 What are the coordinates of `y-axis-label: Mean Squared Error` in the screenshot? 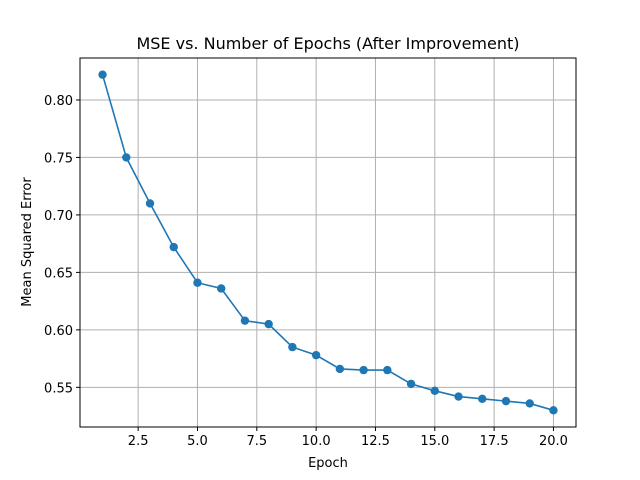 It's located at (27, 242).